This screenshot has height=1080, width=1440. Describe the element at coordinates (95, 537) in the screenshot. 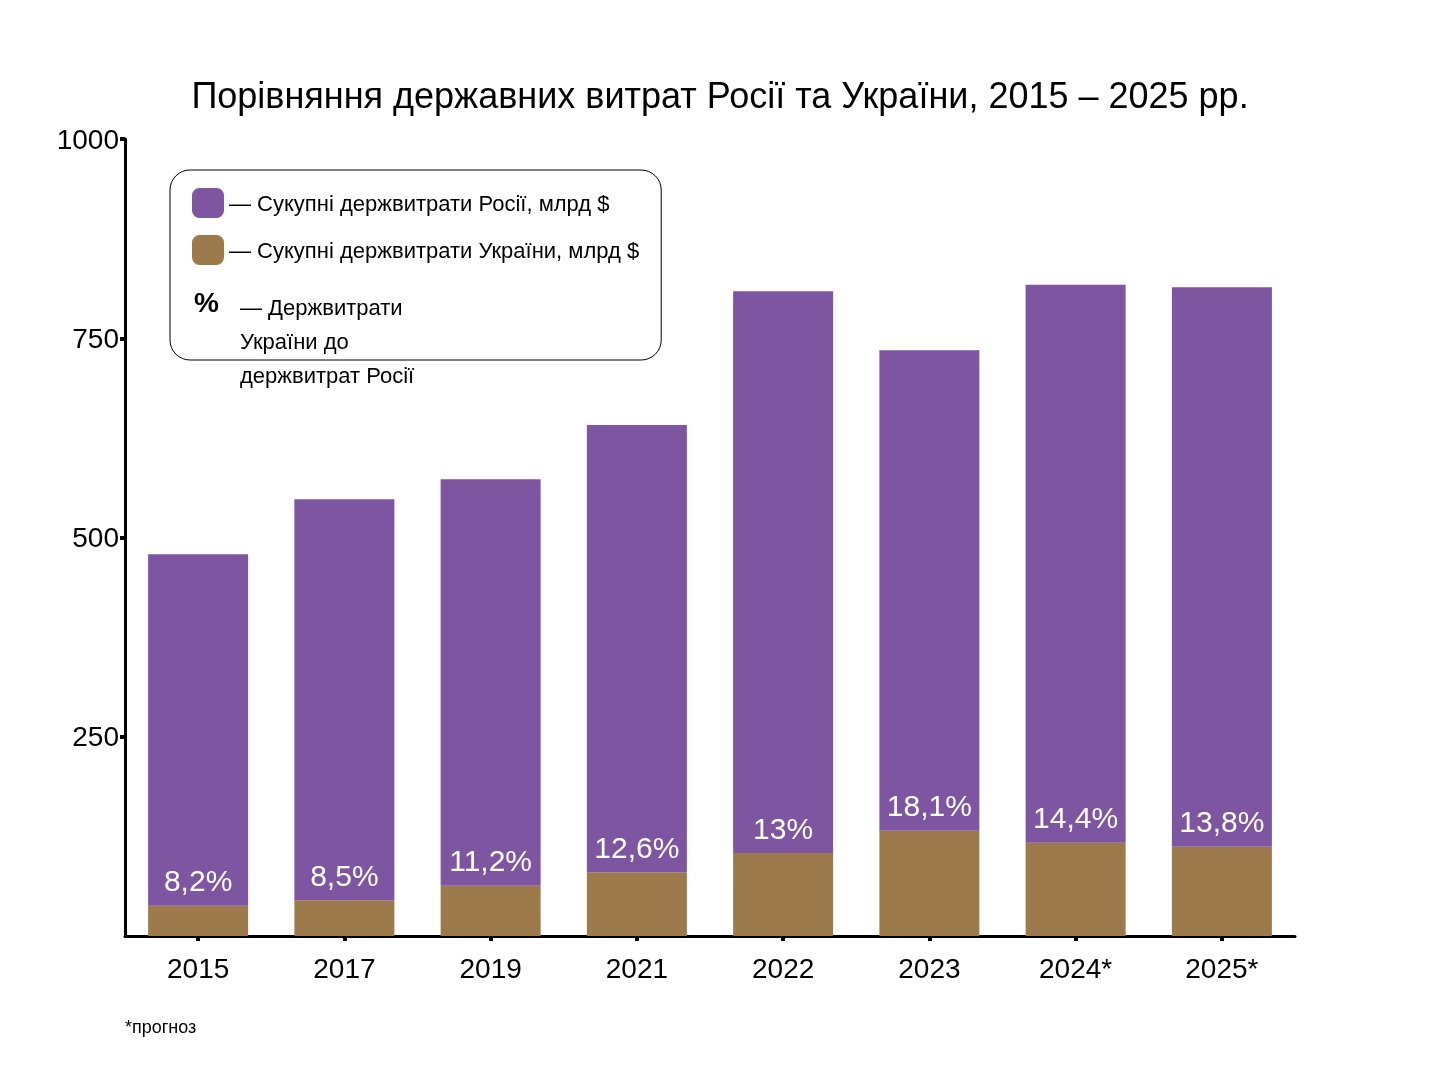

I see `y-tick-label: 500` at that location.